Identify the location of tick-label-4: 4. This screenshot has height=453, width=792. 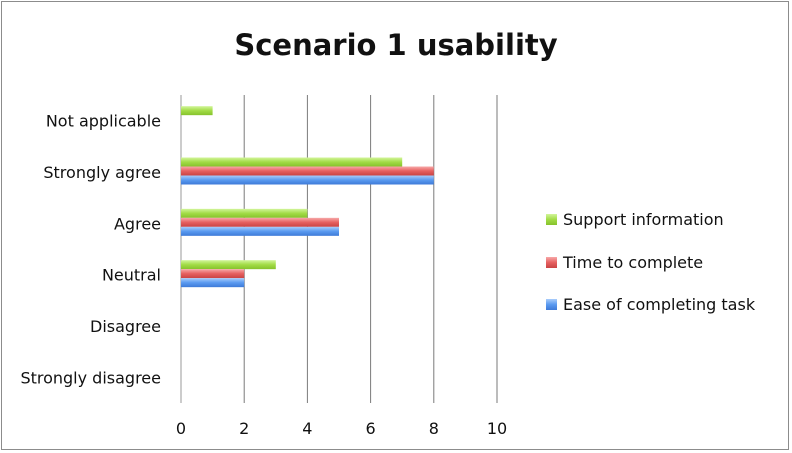
(307, 428).